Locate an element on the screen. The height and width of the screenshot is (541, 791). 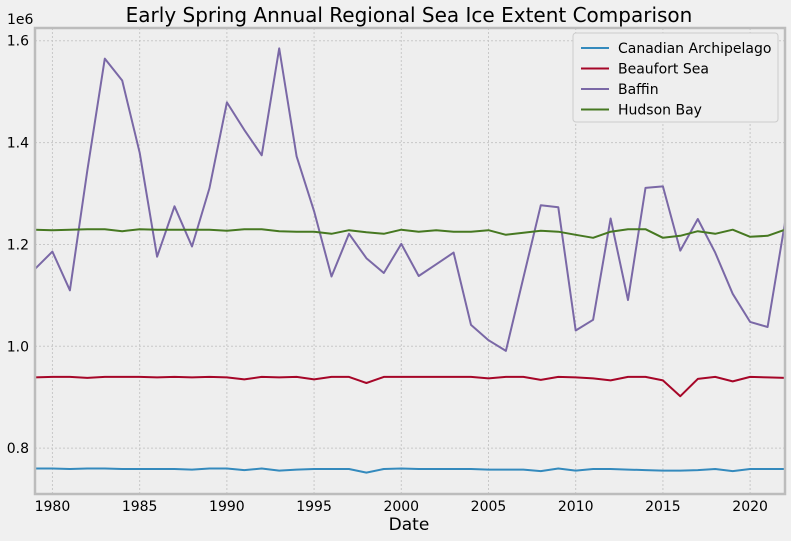
x-tick-label: 1980 is located at coordinates (53, 507).